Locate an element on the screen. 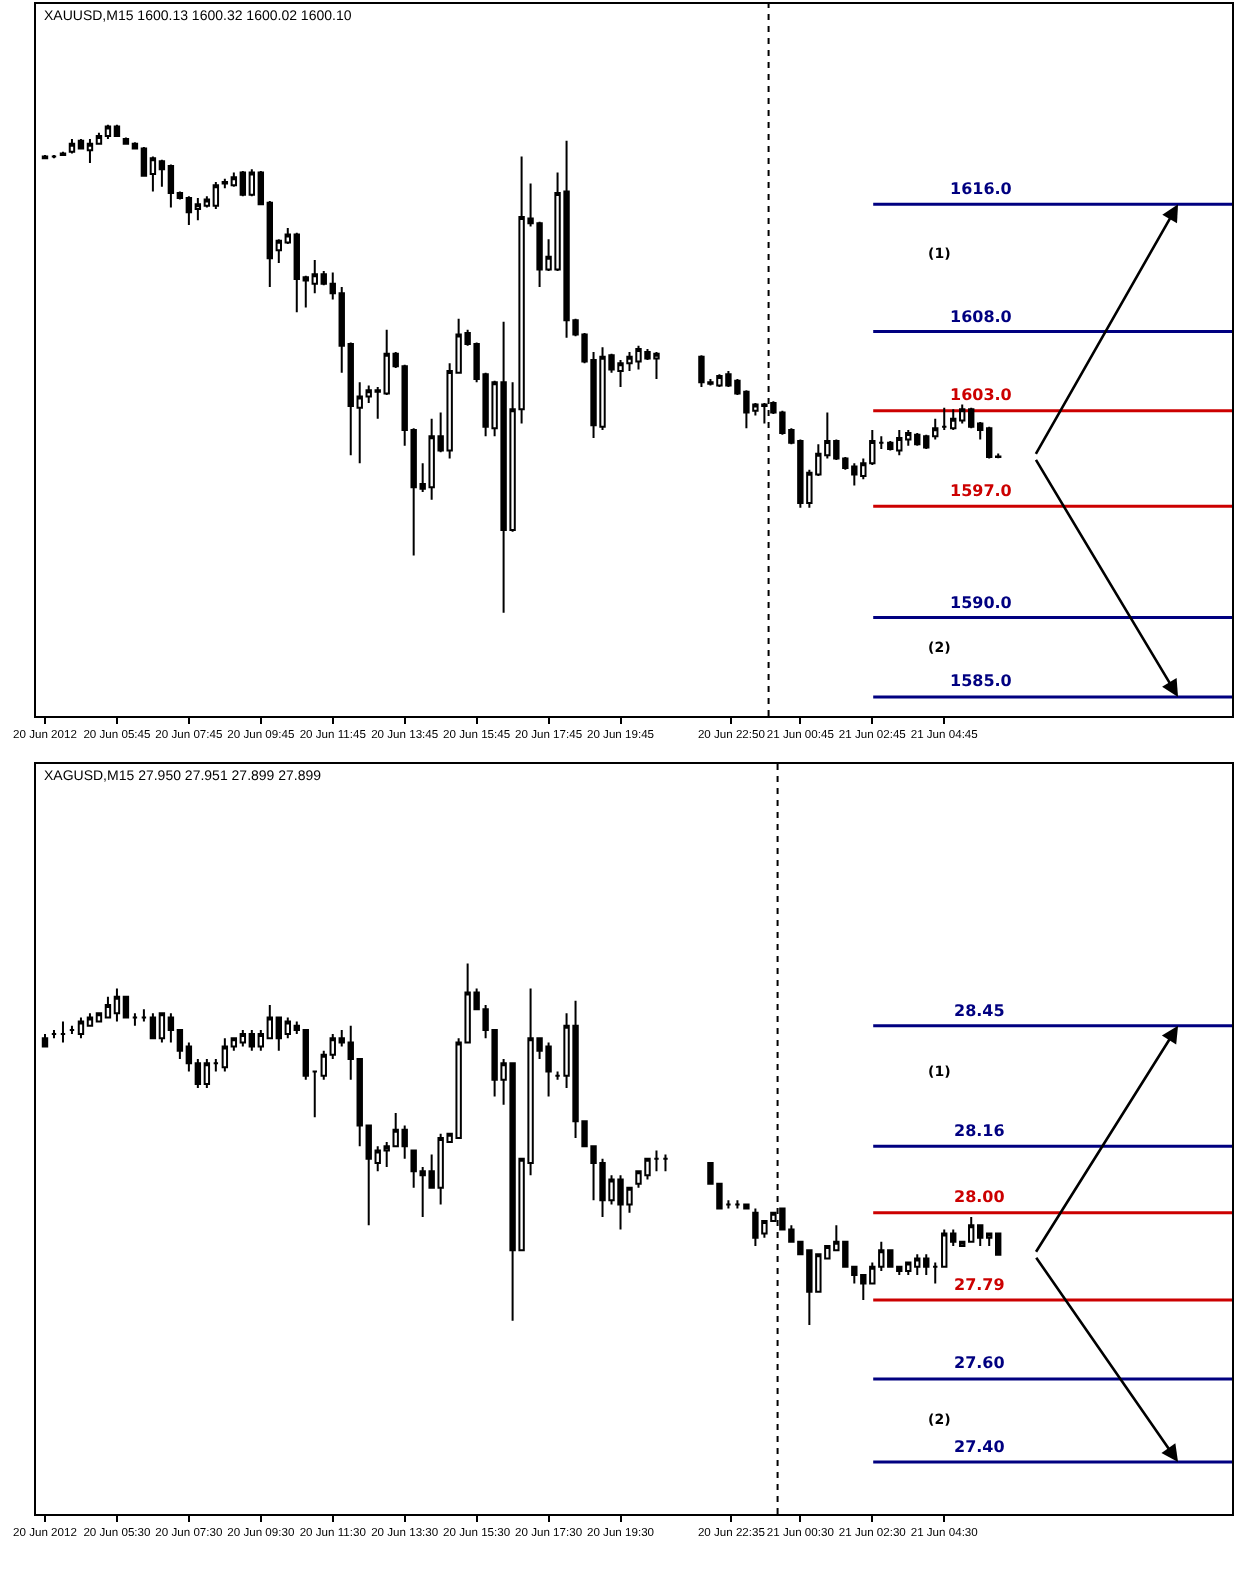  ref-line-label: 1585.0 is located at coordinates (981, 681).